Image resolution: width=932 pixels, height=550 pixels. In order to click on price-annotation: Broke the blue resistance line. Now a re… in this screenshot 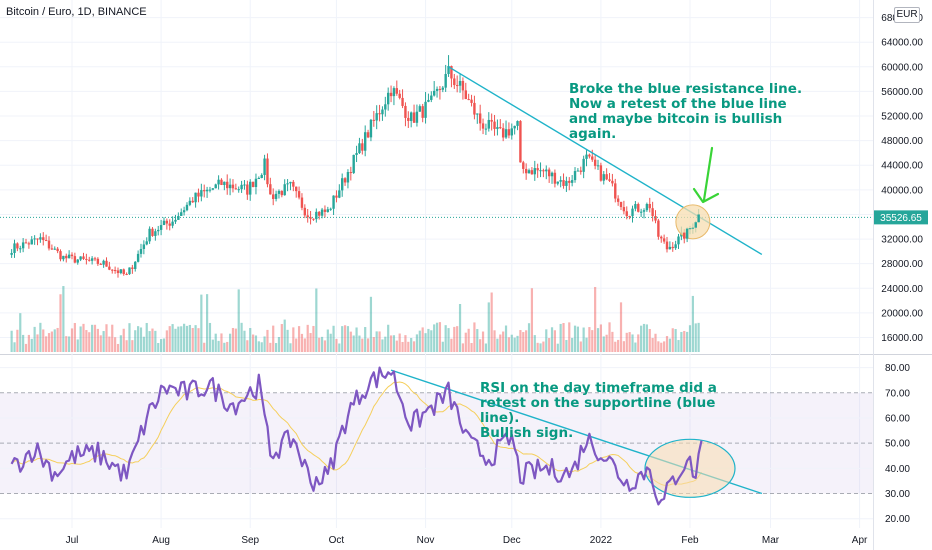, I will do `click(686, 111)`.